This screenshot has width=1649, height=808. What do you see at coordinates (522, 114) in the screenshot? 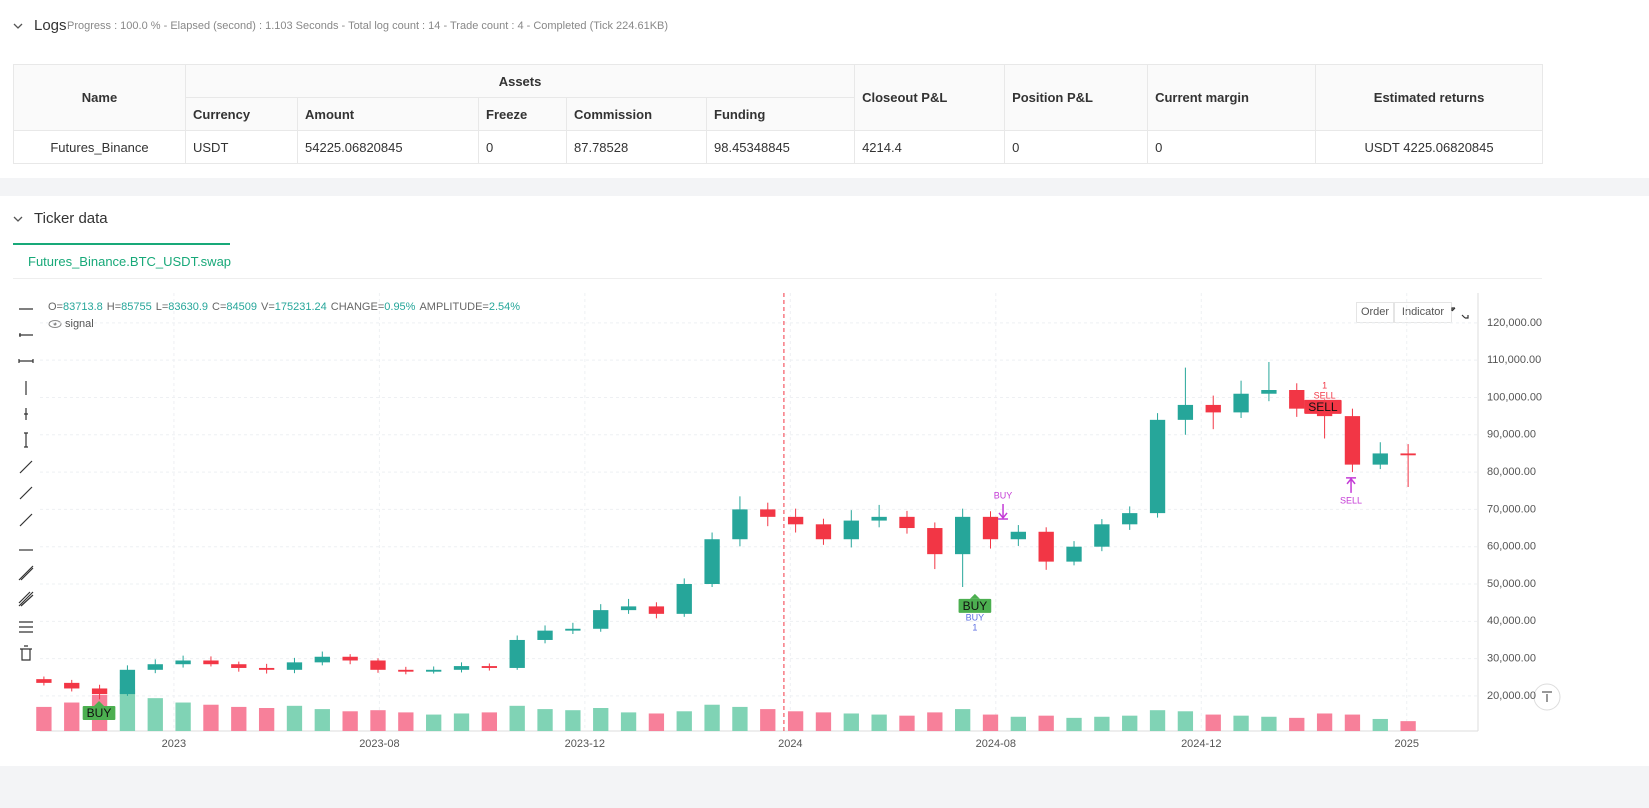
I see `header-cell: Freeze` at bounding box center [522, 114].